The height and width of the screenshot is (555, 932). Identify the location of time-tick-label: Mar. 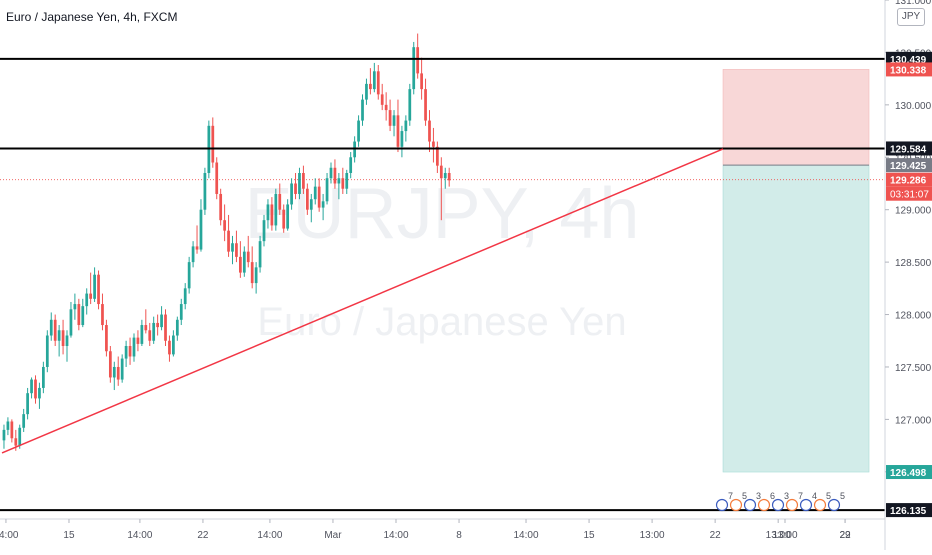
(333, 535).